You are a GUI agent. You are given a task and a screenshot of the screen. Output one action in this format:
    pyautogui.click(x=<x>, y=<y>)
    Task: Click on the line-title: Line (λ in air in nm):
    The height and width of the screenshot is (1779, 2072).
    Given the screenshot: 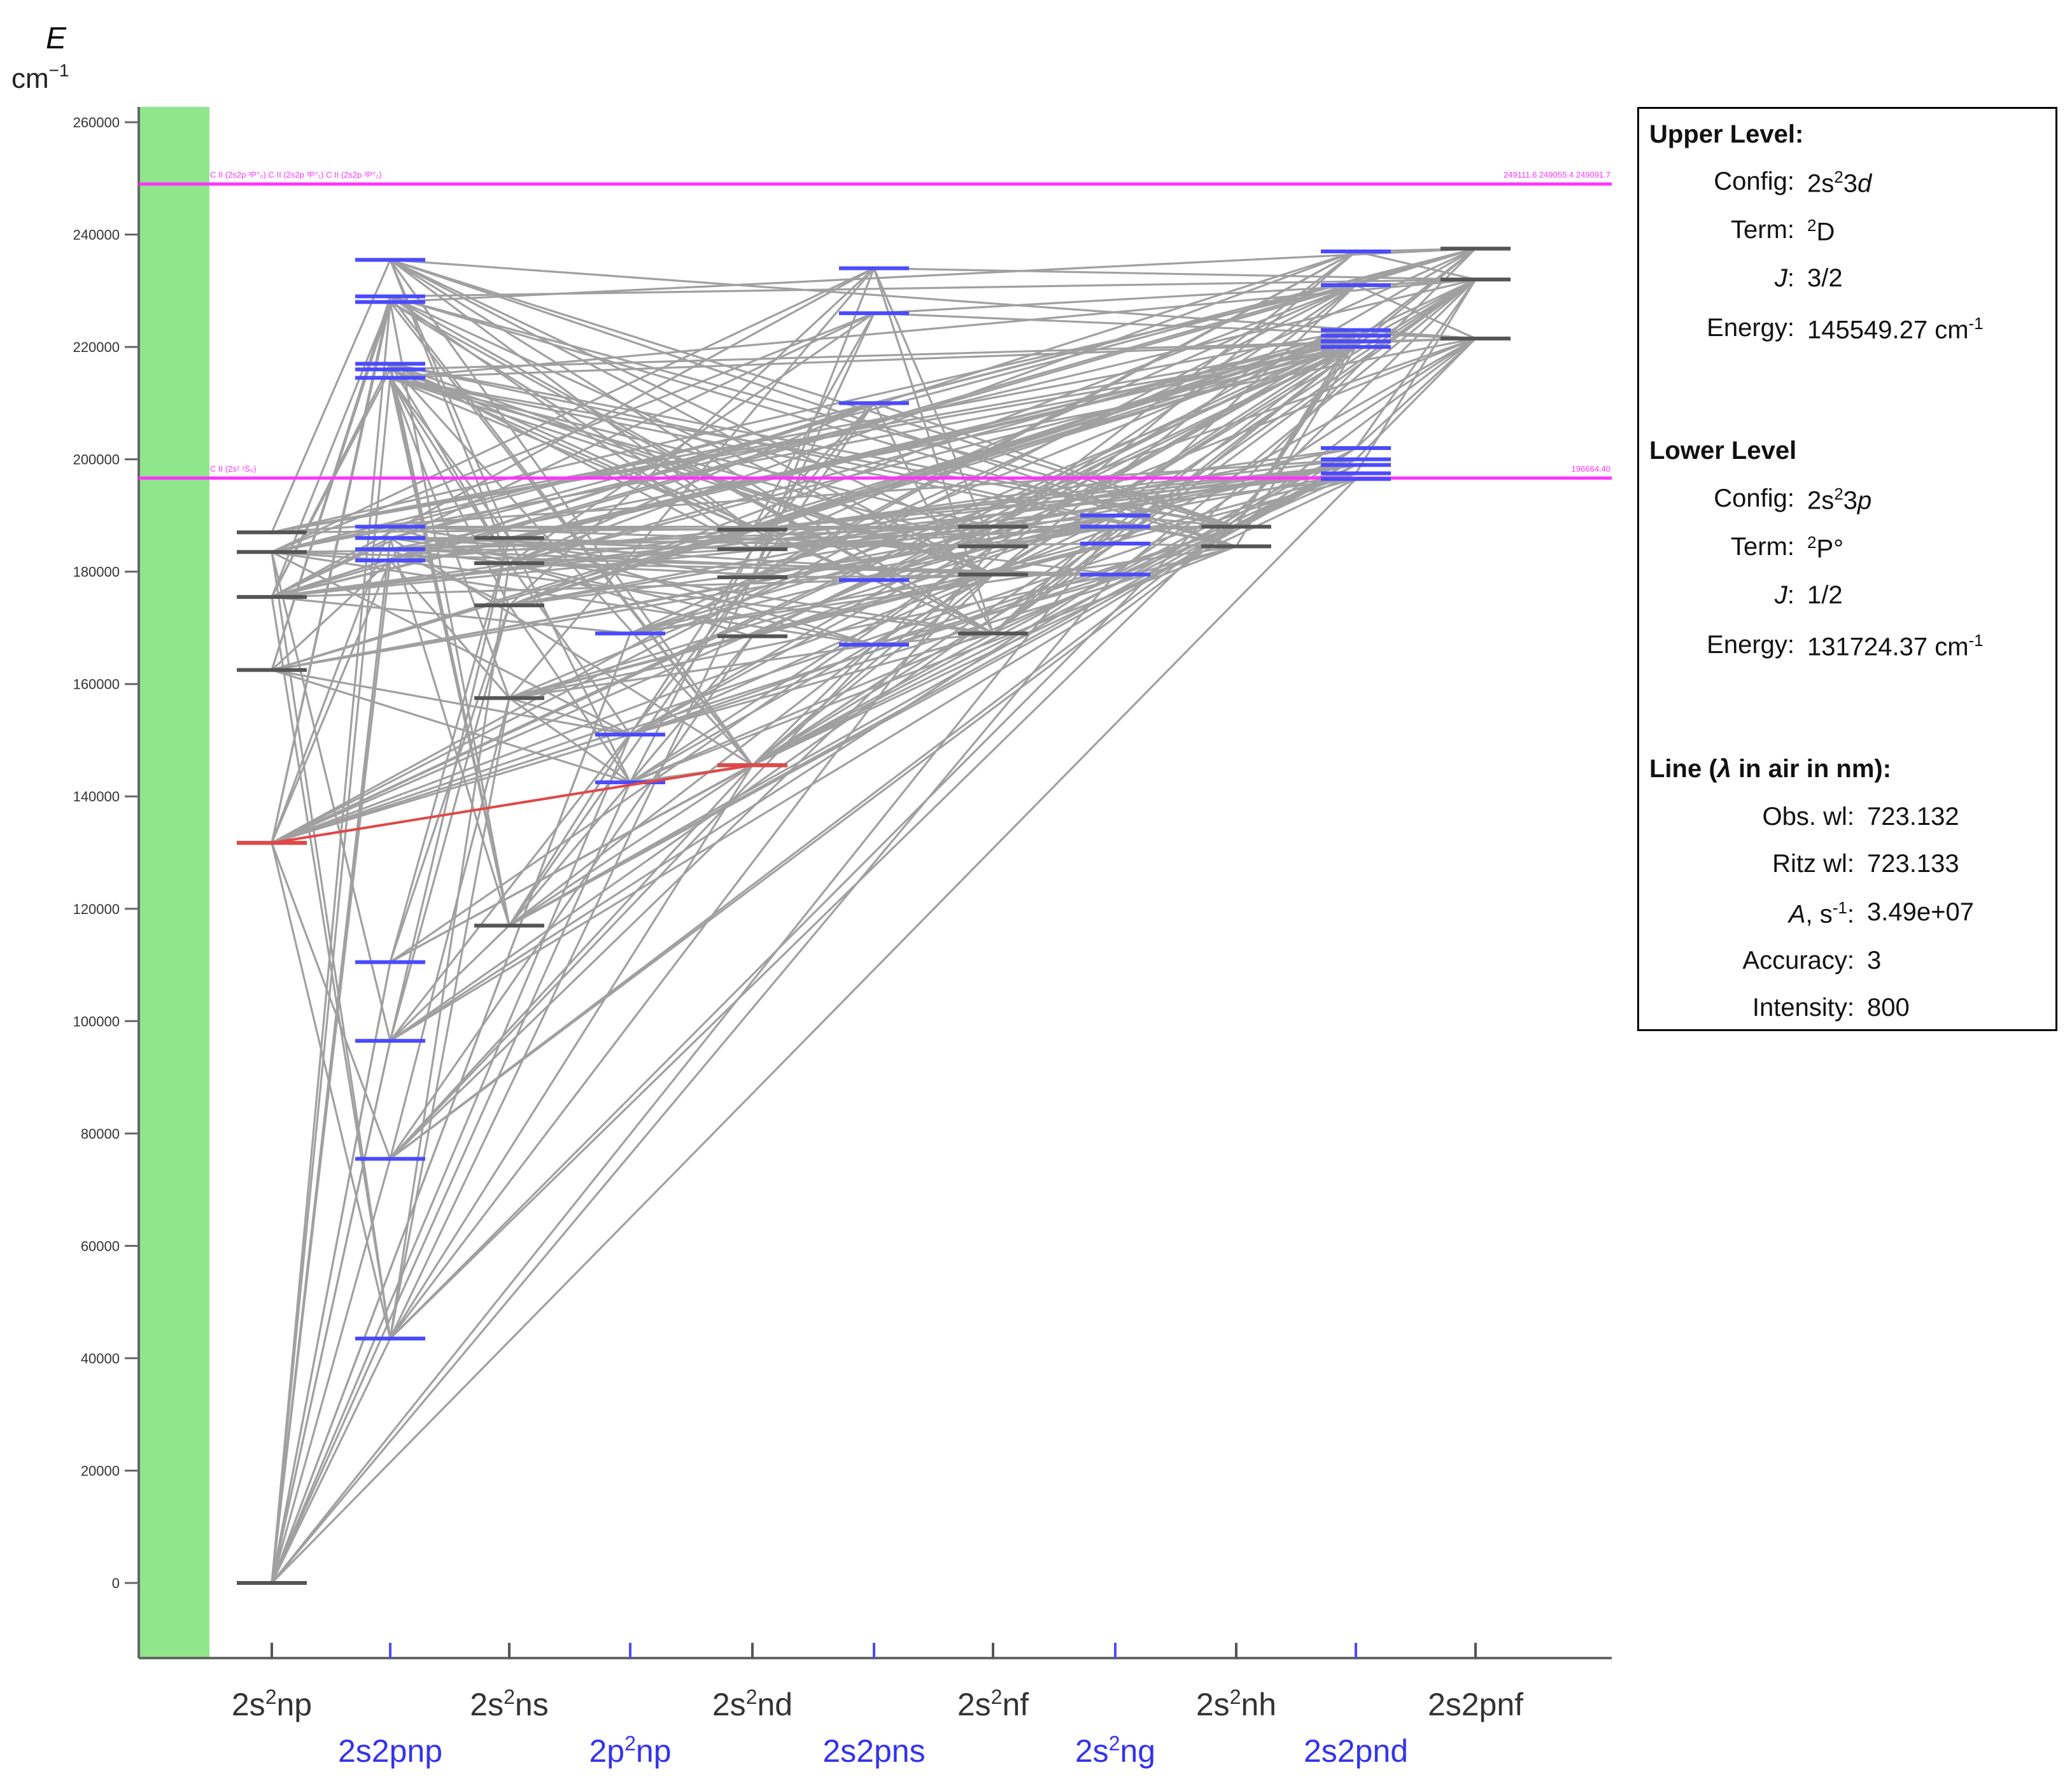 What is the action you would take?
    pyautogui.click(x=1771, y=769)
    